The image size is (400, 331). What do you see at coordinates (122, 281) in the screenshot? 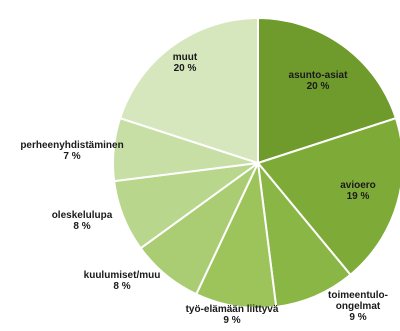
I see `slice-label-kuulumiset-muu: kuulumiset/muu 8 %` at bounding box center [122, 281].